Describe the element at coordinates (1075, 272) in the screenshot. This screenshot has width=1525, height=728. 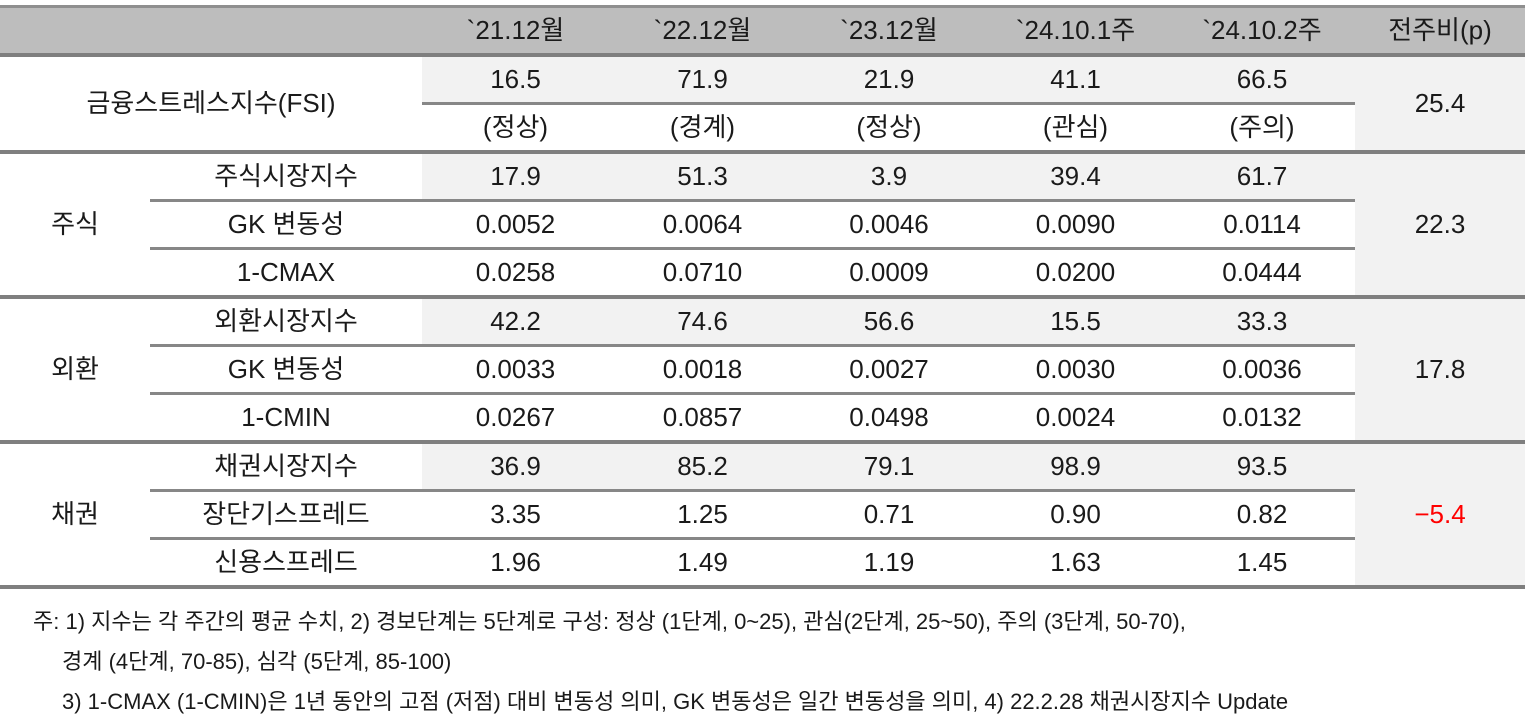
I see `value-cell: 0.0200` at that location.